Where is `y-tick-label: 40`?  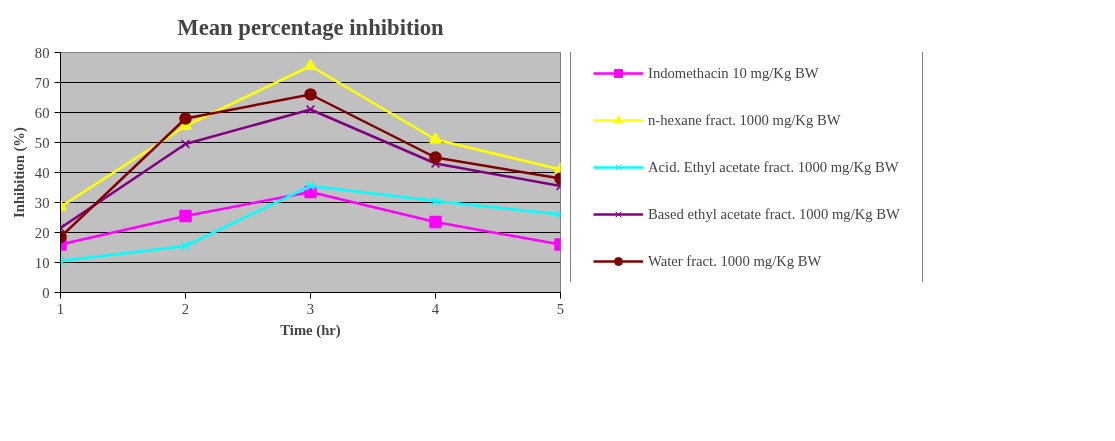
y-tick-label: 40 is located at coordinates (42, 172).